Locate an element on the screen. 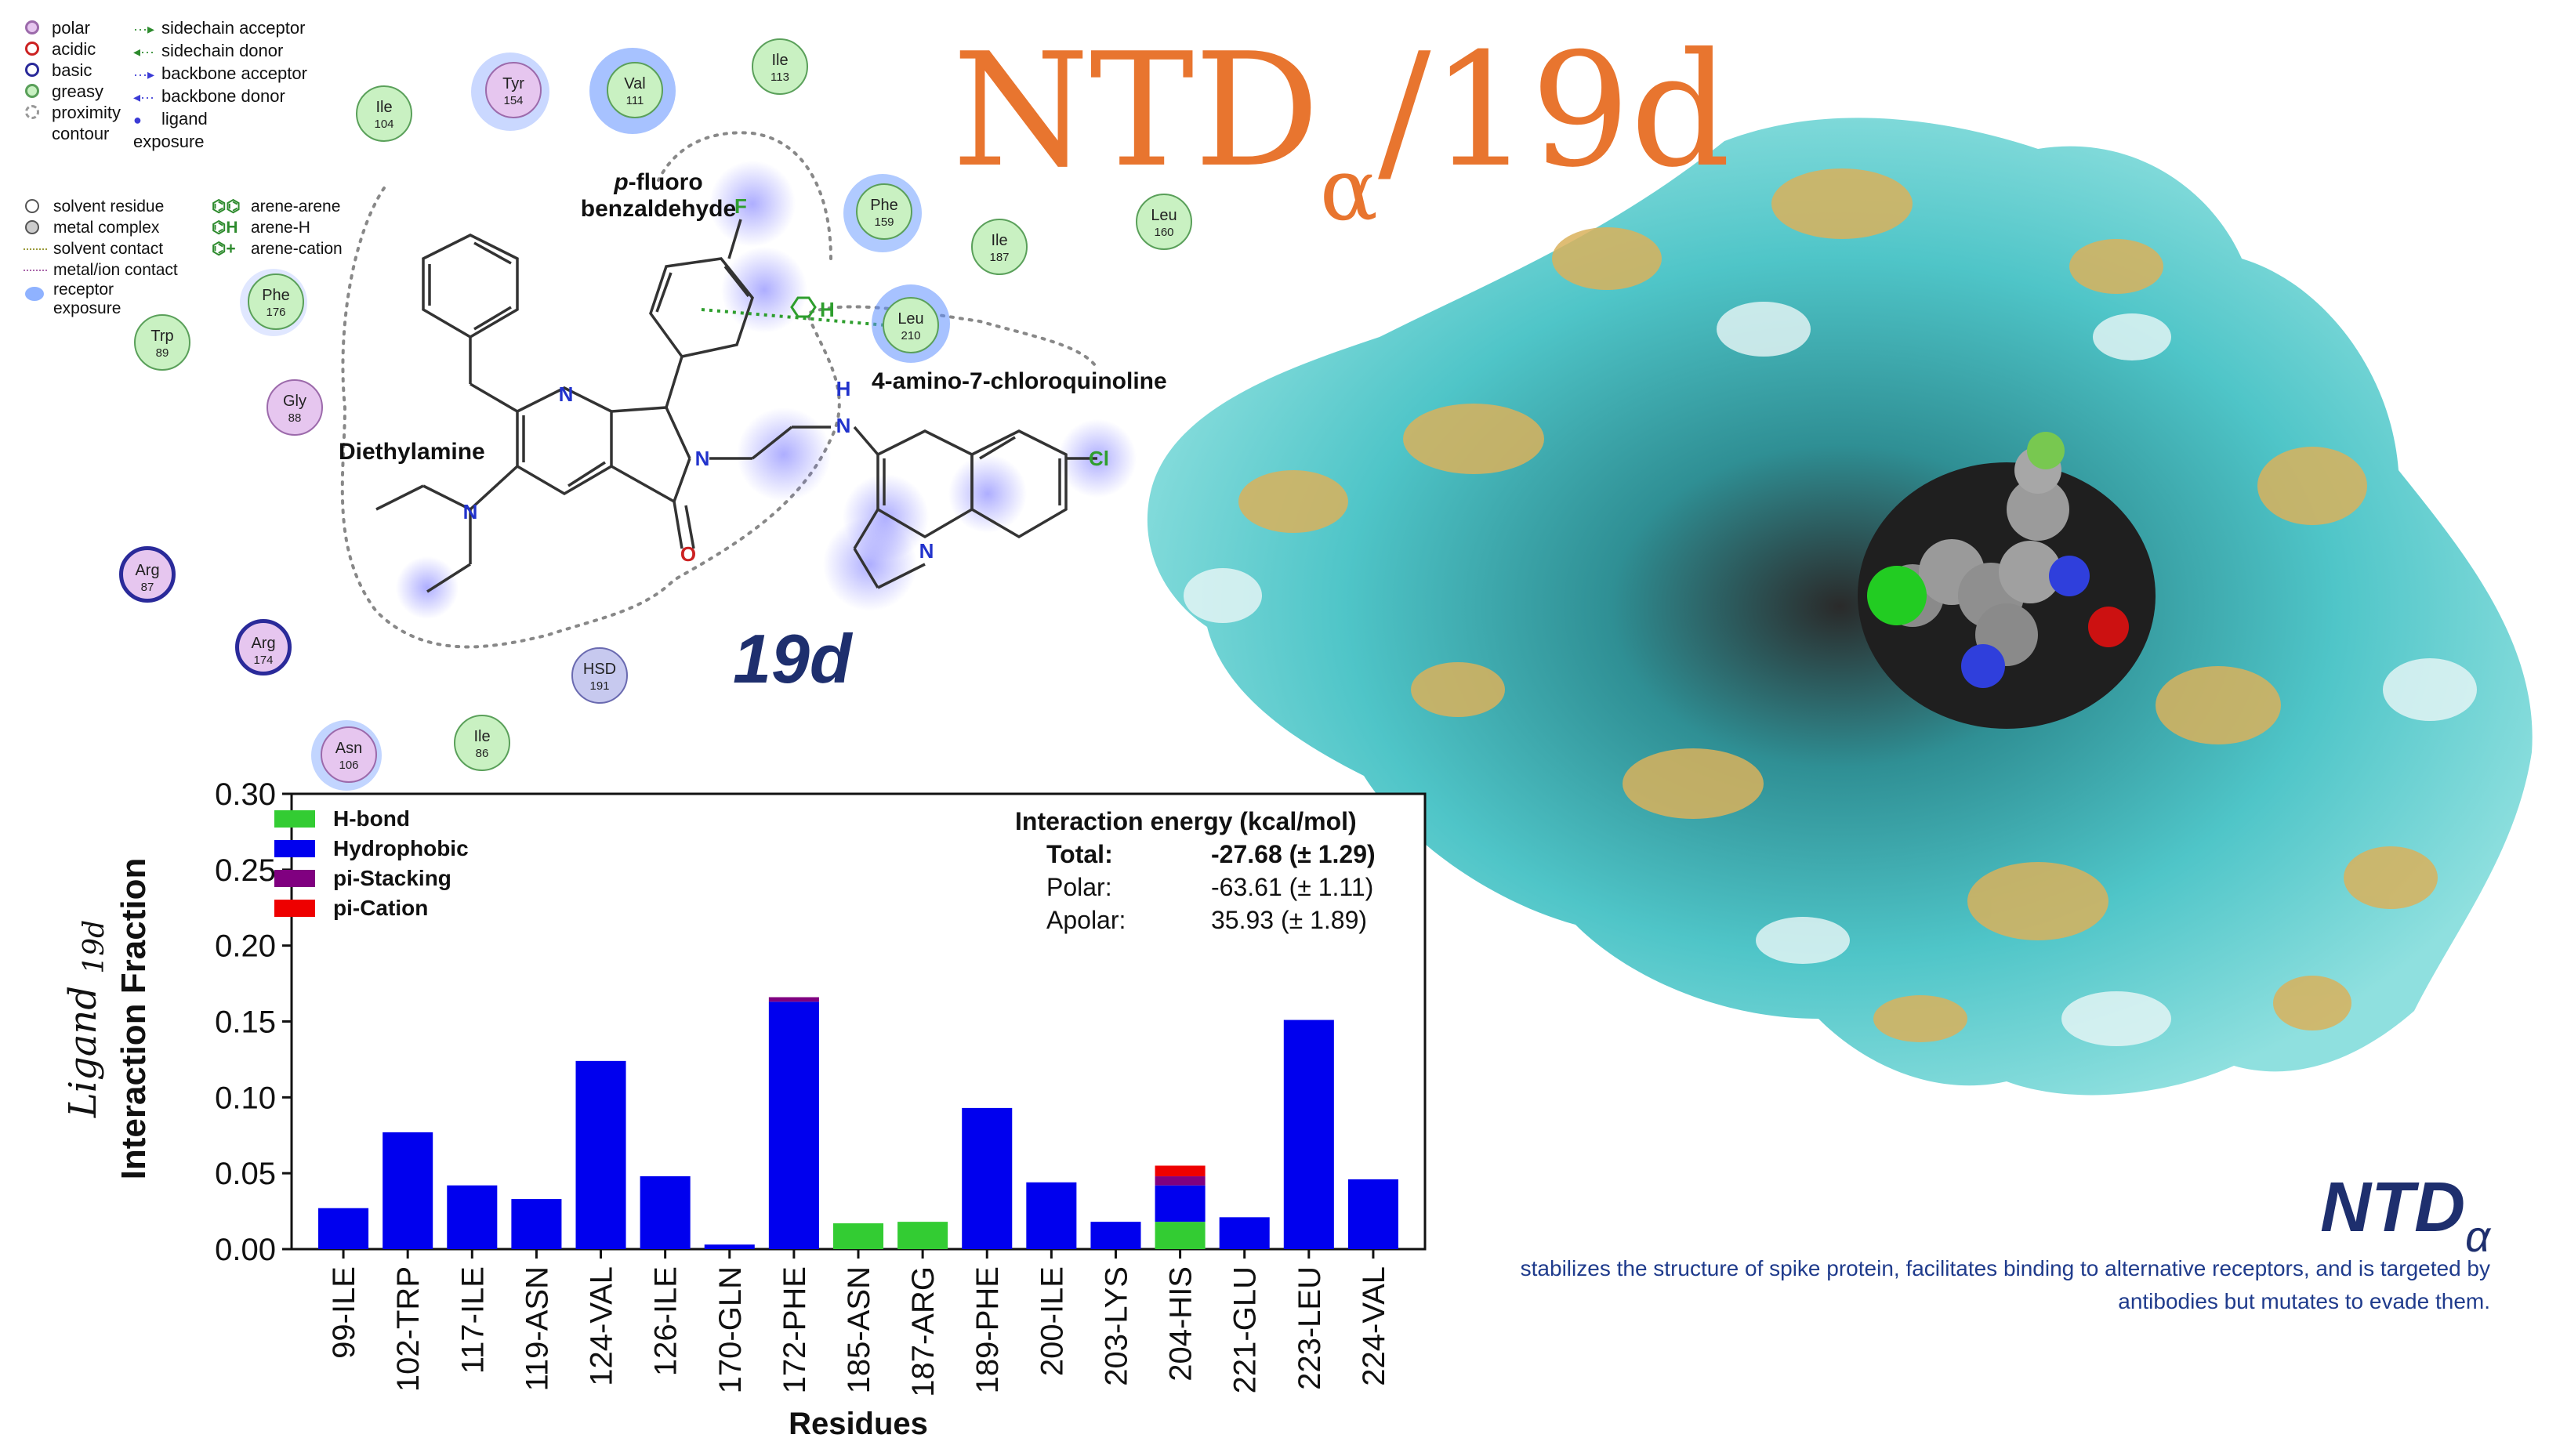 This screenshot has width=2549, height=1456. residue-name: Phe is located at coordinates (884, 205).